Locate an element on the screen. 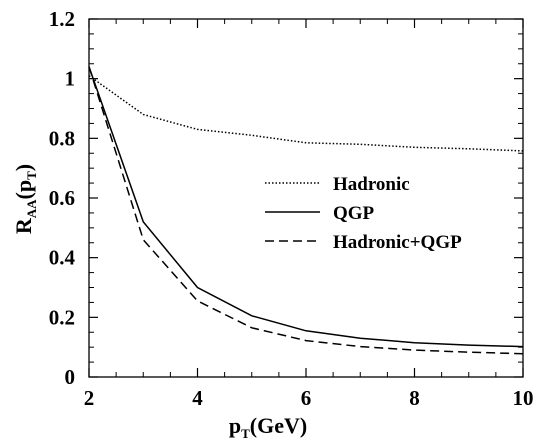 This screenshot has width=538, height=439. x-axis-title-subscript: T is located at coordinates (245, 432).